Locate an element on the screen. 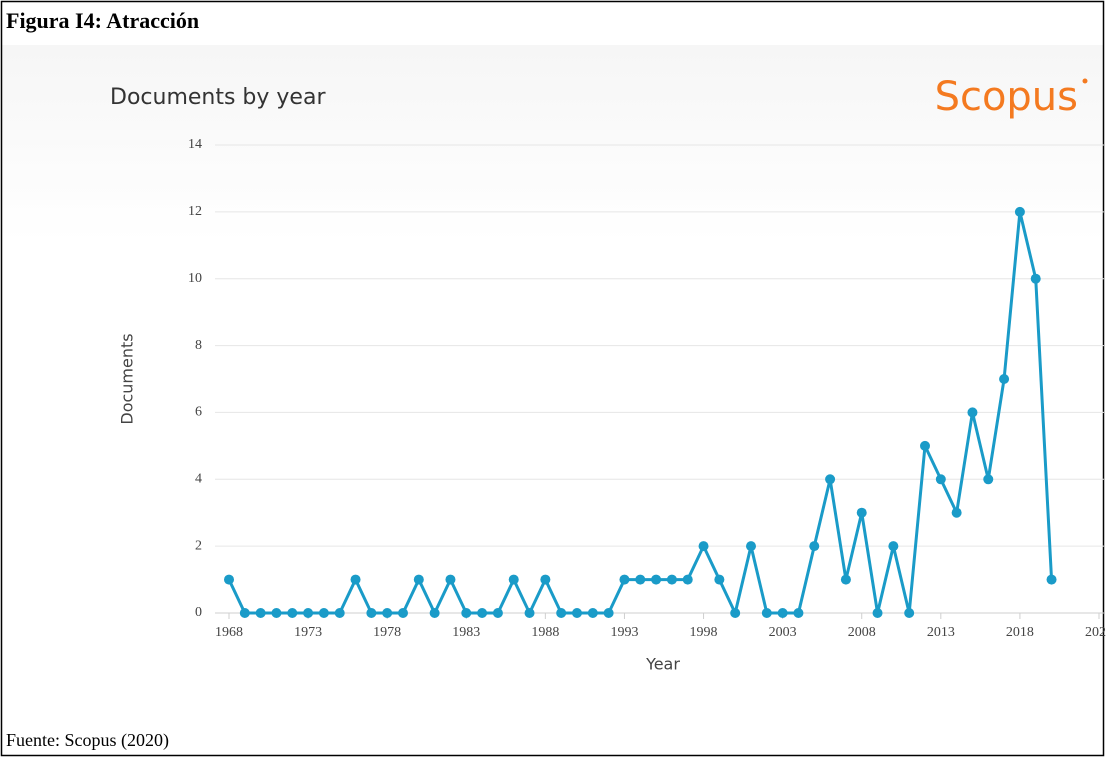  x-tick-label: 2018 is located at coordinates (1020, 632).